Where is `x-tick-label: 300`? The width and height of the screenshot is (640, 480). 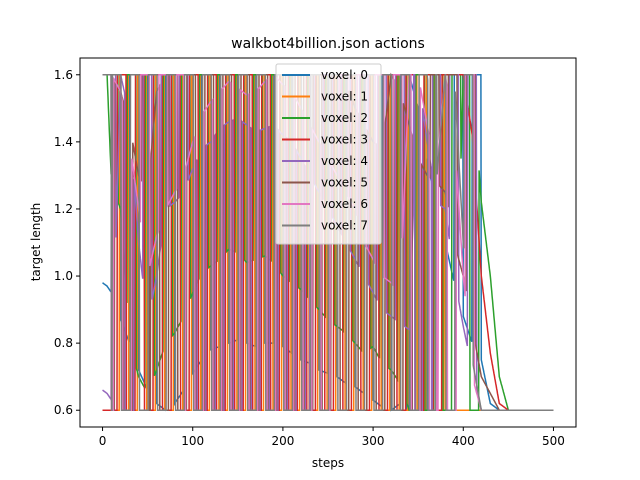
x-tick-label: 300 is located at coordinates (373, 441).